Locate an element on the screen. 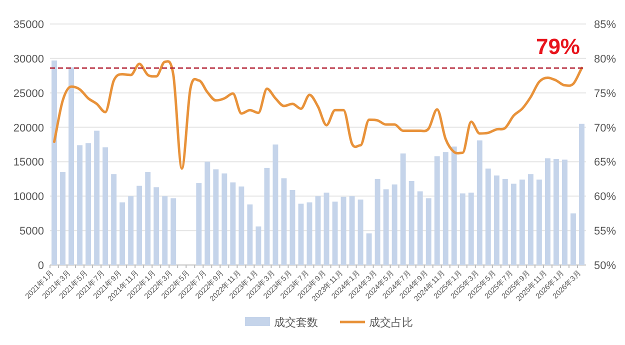 The image size is (625, 345). y2-tick-label: 85% is located at coordinates (605, 25).